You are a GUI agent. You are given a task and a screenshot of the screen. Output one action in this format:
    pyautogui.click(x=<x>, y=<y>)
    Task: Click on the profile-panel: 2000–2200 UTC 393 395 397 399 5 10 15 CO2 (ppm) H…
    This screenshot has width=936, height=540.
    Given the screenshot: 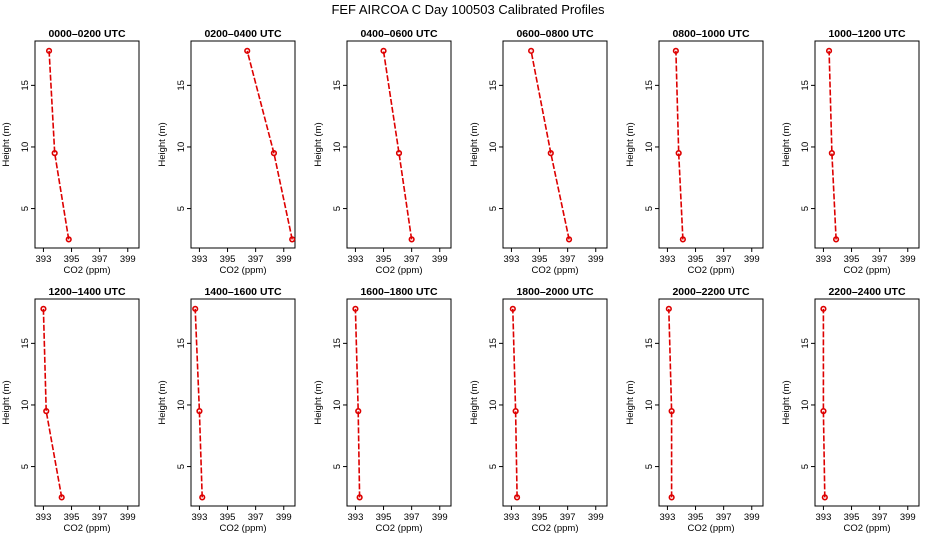 What is the action you would take?
    pyautogui.click(x=694, y=410)
    